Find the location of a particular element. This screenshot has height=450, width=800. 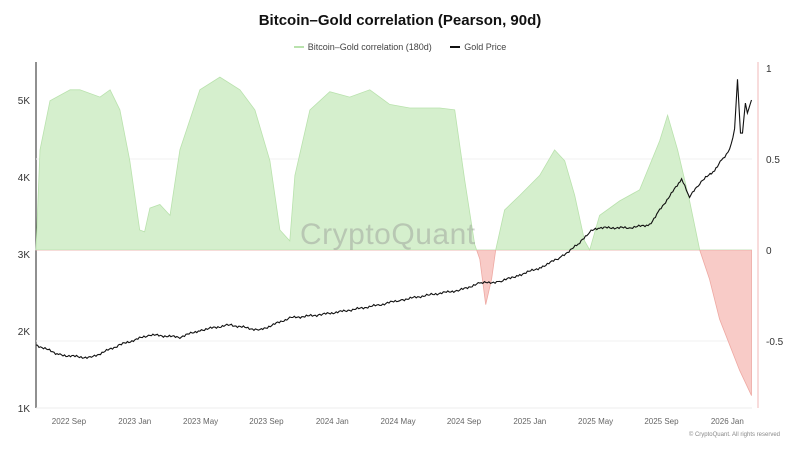

x-tick-label: 2024 May is located at coordinates (398, 421).